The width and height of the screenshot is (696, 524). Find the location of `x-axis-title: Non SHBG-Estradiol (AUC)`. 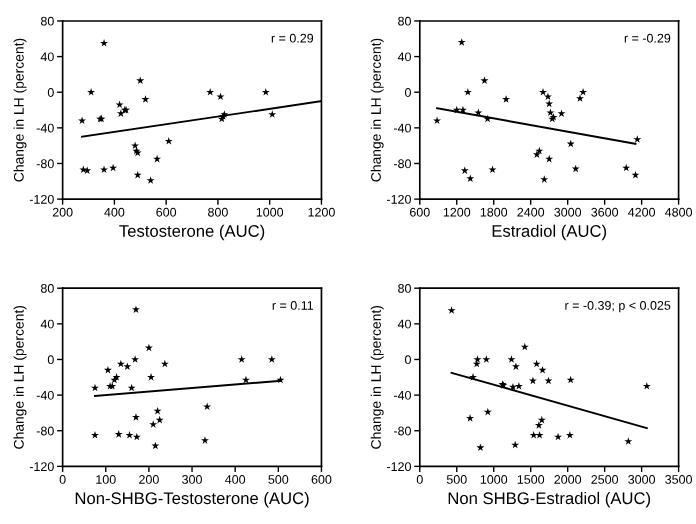

x-axis-title: Non SHBG-Estradiol (AUC) is located at coordinates (549, 499).